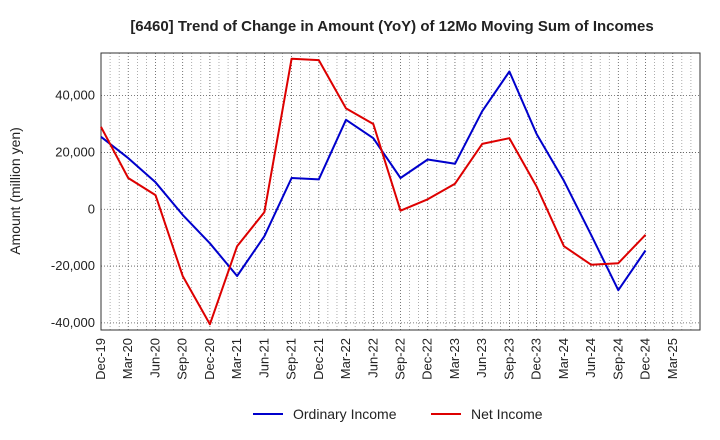 Image resolution: width=720 pixels, height=440 pixels. I want to click on x-tick-label: Jun-24, so click(590, 358).